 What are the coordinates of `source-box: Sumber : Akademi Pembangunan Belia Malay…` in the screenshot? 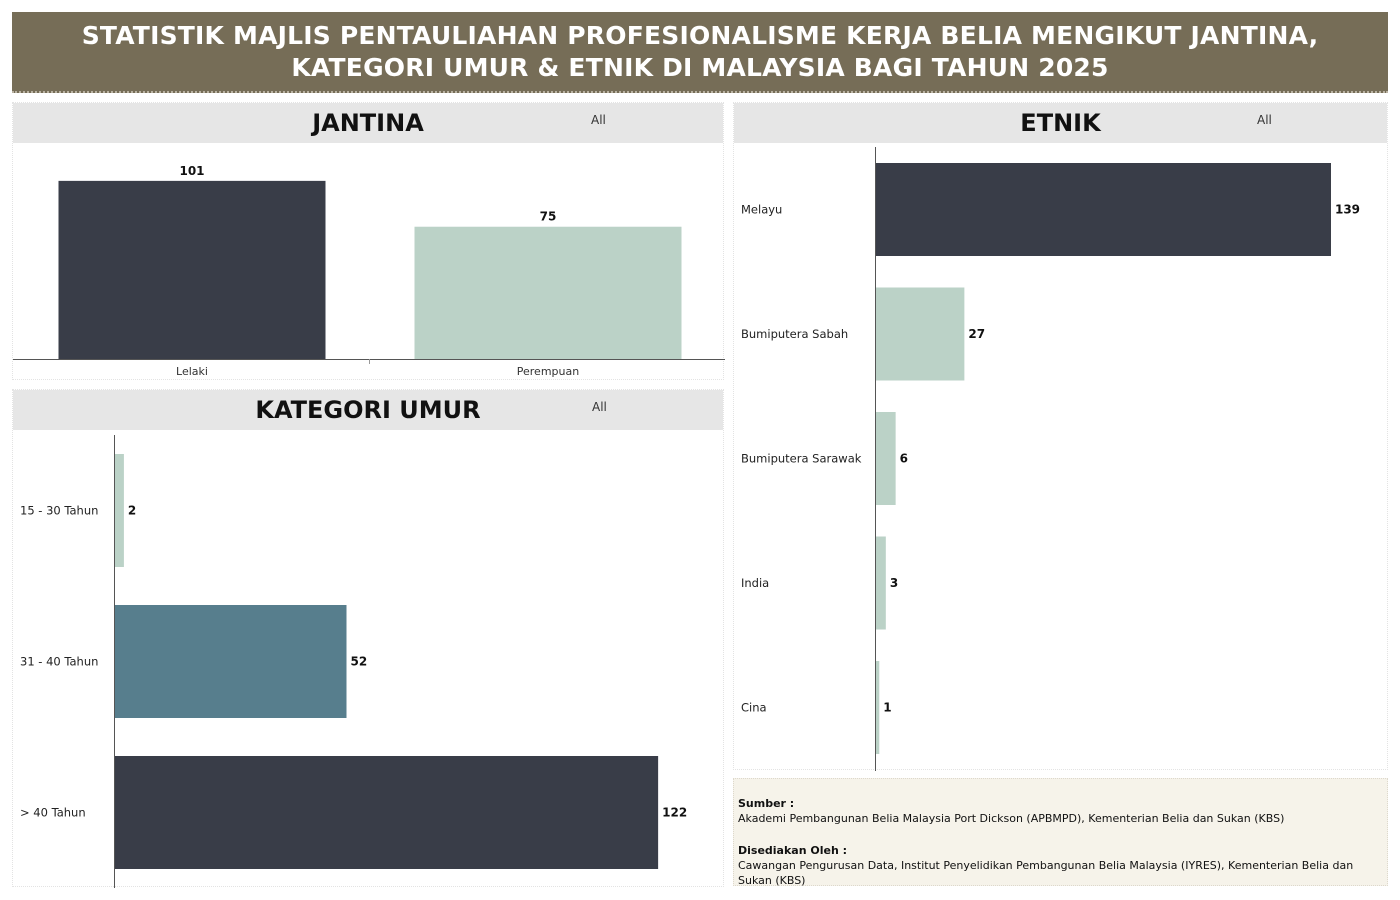 It's located at (1060, 832).